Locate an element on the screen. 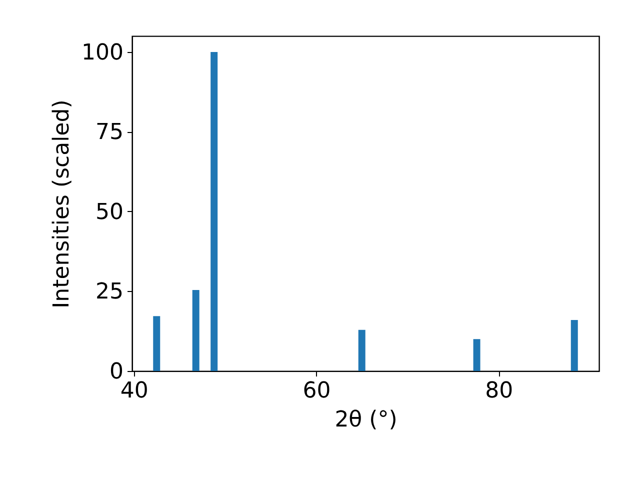  x-axis-title: 2θ (°) is located at coordinates (366, 420).